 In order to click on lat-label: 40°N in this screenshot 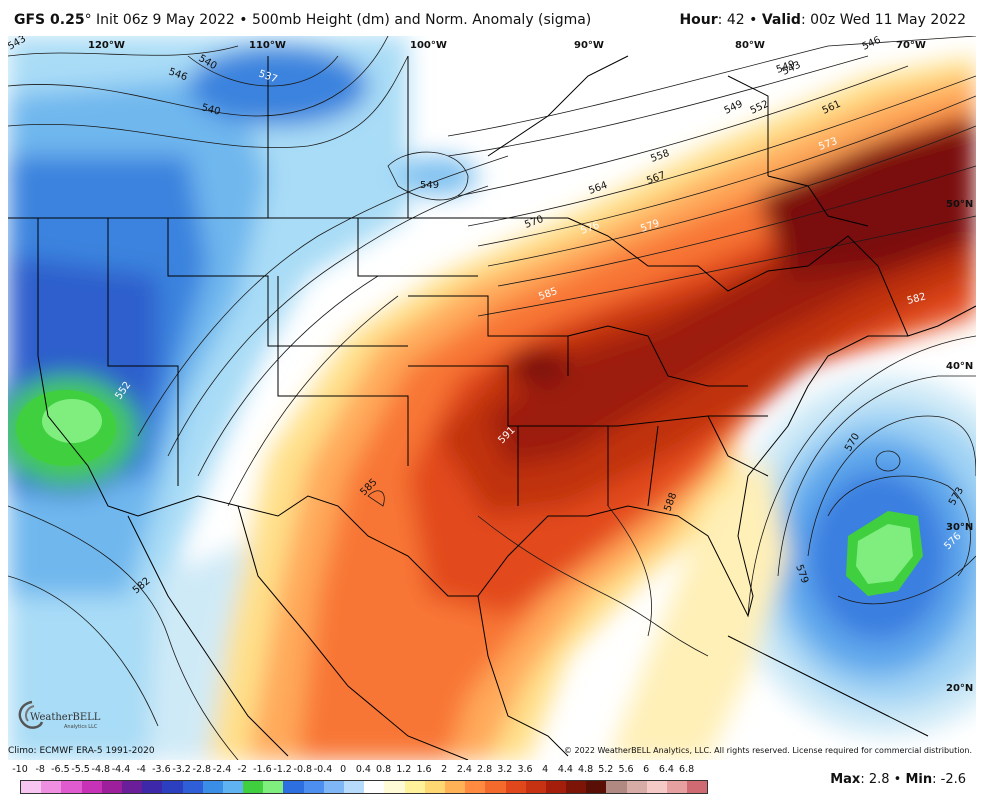, I will do `click(959, 366)`.